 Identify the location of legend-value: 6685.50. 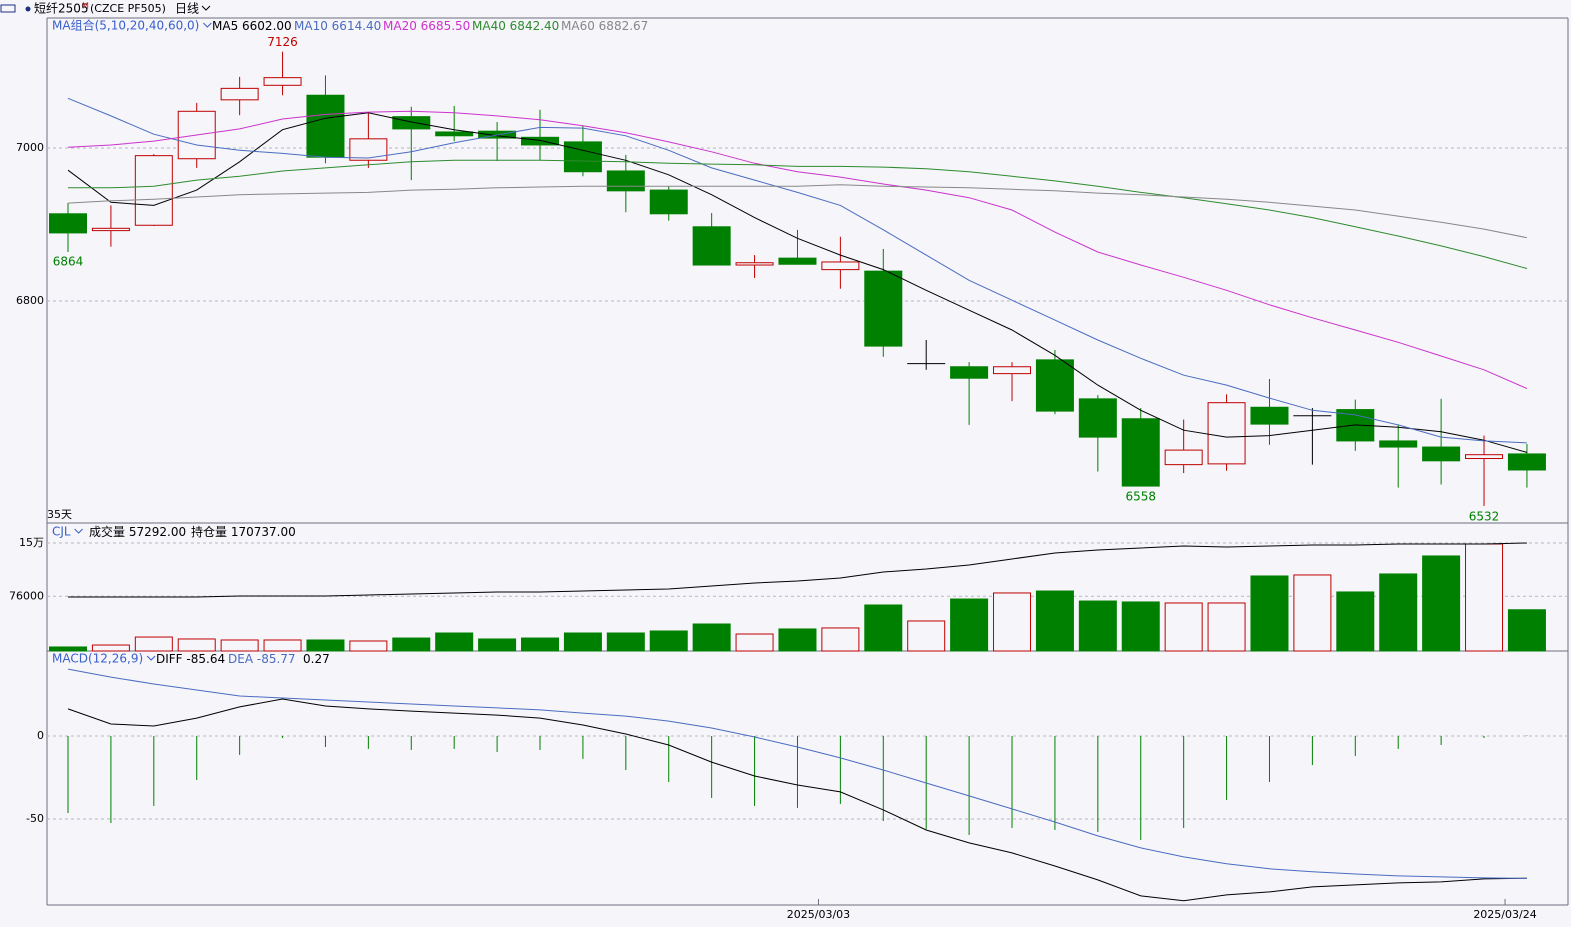
(446, 26).